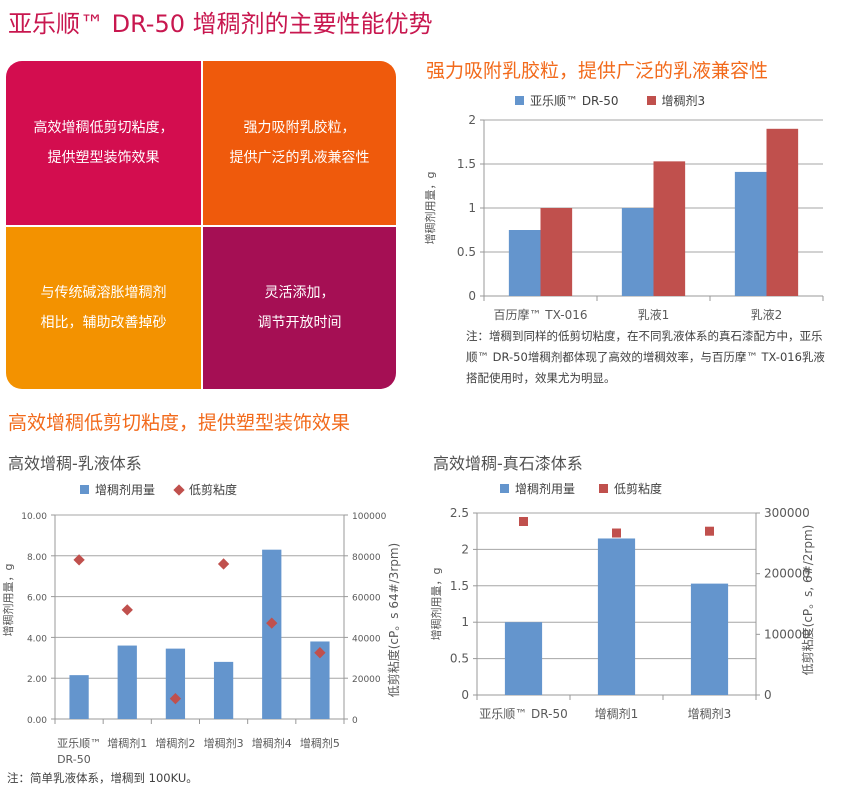 The image size is (841, 789). Describe the element at coordinates (320, 743) in the screenshot. I see `x-tick-label: 增稠剂5` at that location.